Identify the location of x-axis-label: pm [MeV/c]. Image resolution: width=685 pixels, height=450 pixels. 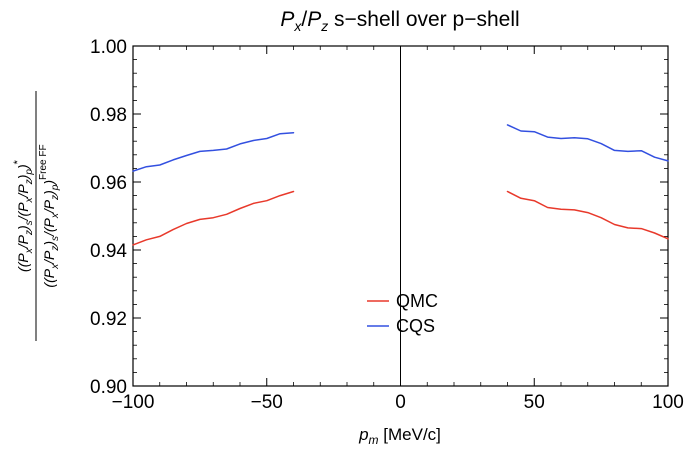
(399, 436).